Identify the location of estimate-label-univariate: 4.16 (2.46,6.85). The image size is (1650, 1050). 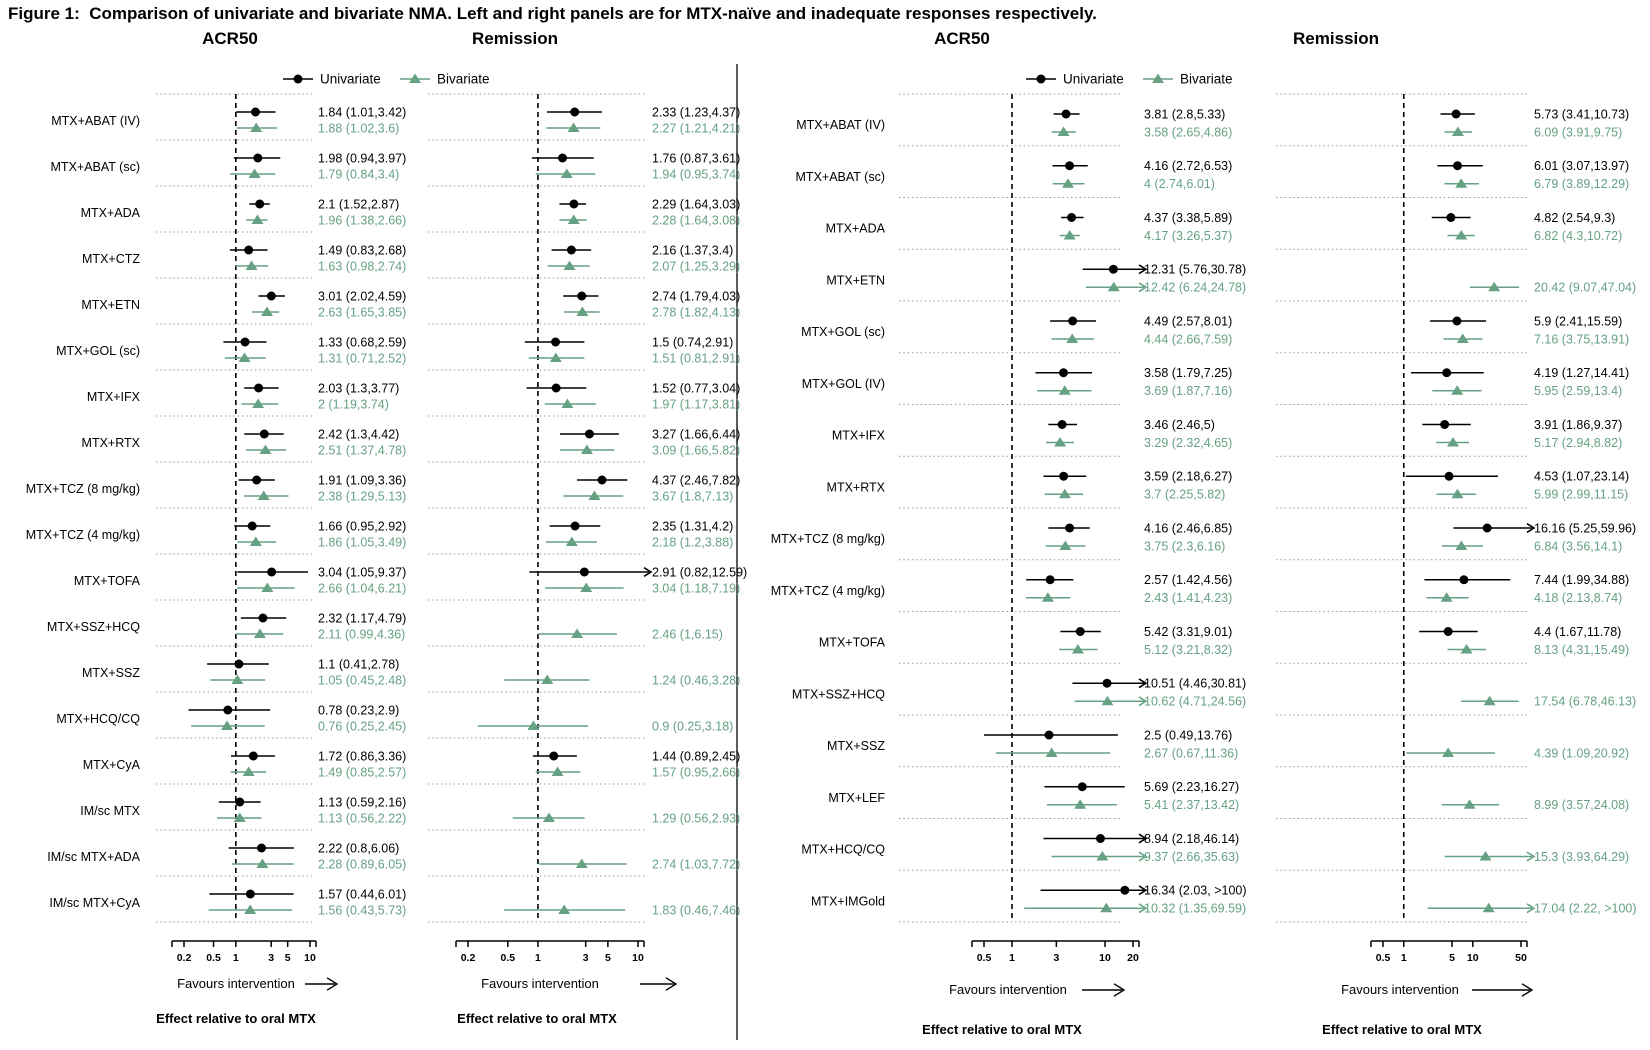
(1188, 528).